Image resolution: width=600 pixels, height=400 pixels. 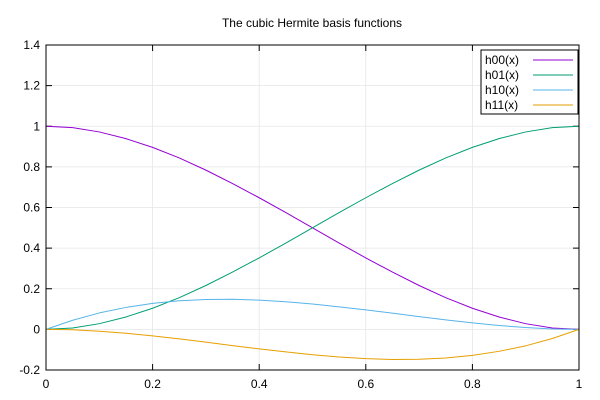 What do you see at coordinates (502, 90) in the screenshot?
I see `legend-label: h10(x)` at bounding box center [502, 90].